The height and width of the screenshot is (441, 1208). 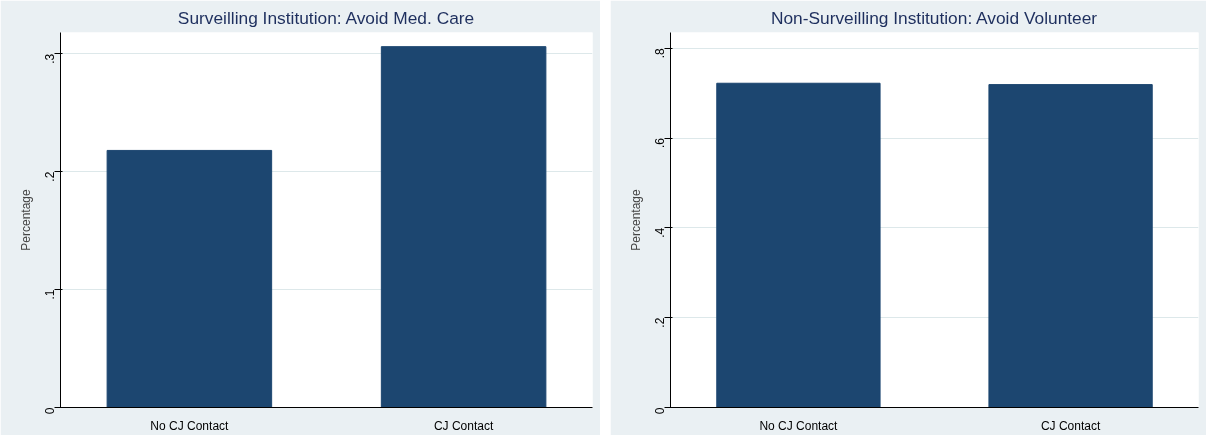 What do you see at coordinates (934, 17) in the screenshot?
I see `chart-title: Non-Surveilling Institution: Avoid Volunteer` at bounding box center [934, 17].